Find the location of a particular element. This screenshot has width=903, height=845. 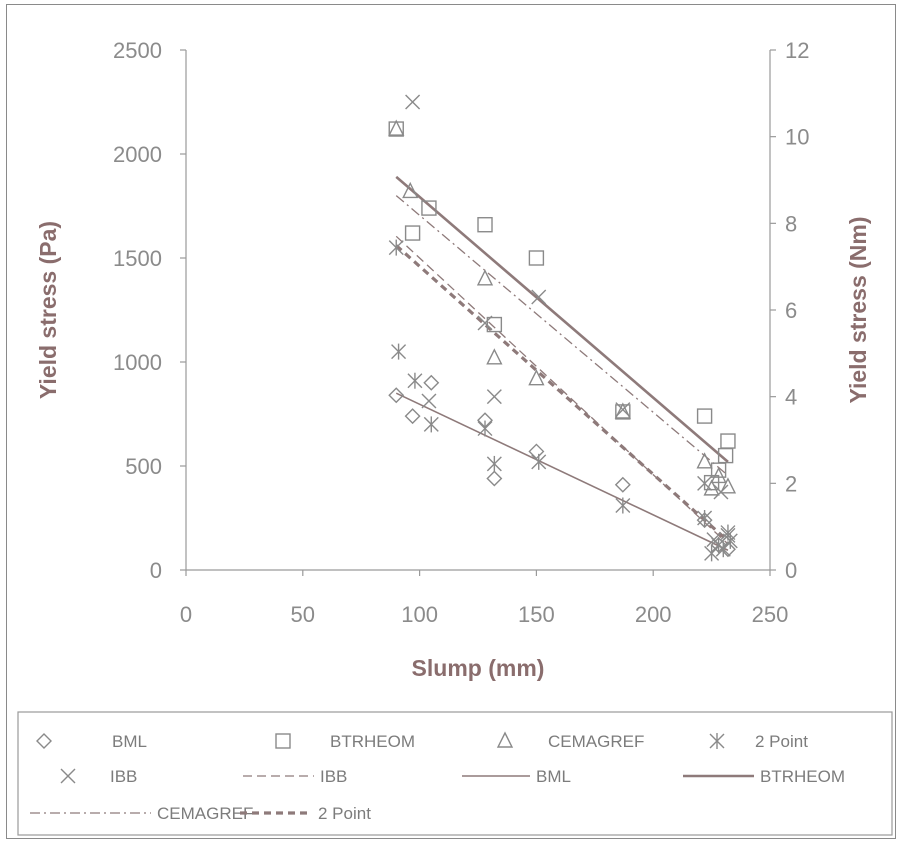

x-tick-label: 150 is located at coordinates (536, 614).